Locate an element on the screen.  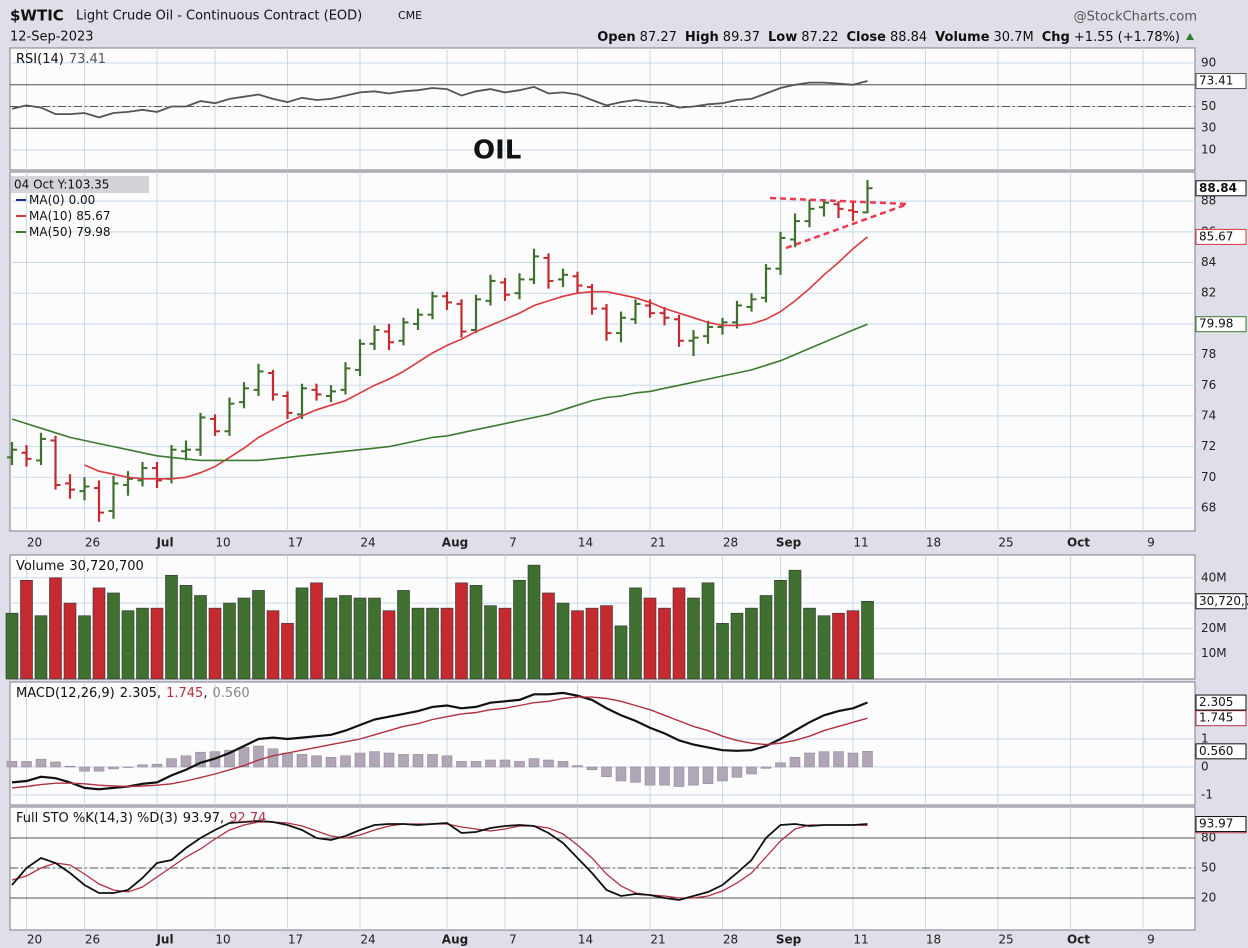
stat-name: Low is located at coordinates (782, 37).